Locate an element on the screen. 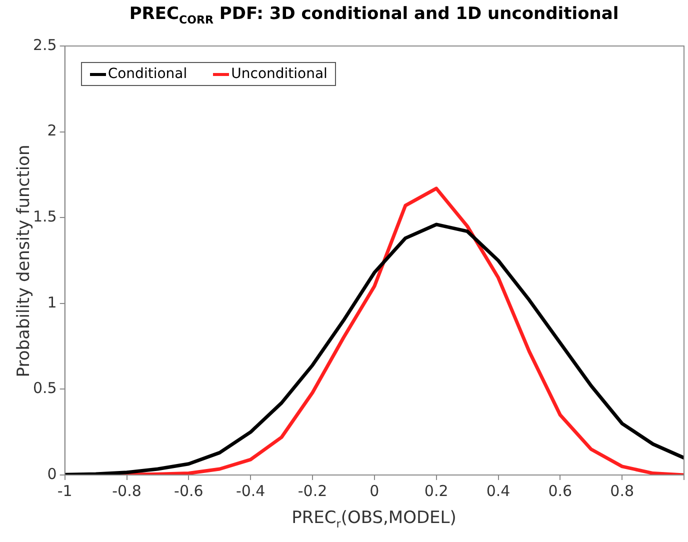 Image resolution: width=688 pixels, height=542 pixels. x-tick-label: 0.4 is located at coordinates (498, 491).